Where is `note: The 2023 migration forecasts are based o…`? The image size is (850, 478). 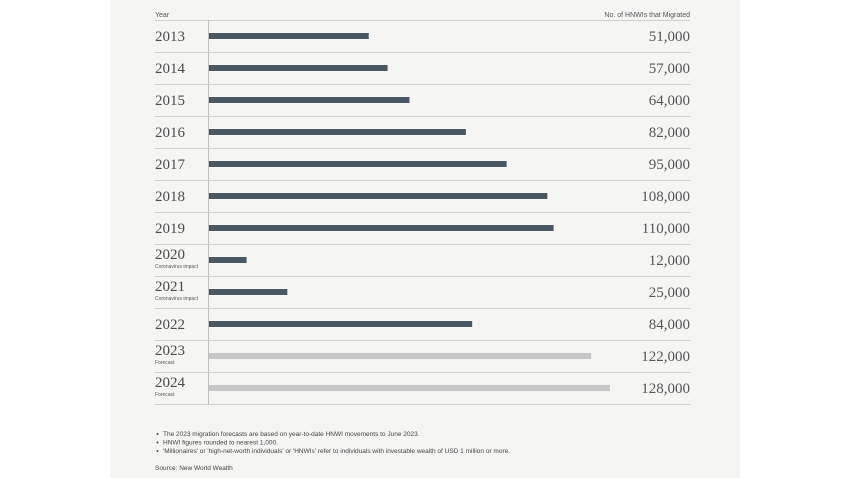 note: The 2023 migration forecasts are based o… is located at coordinates (291, 434).